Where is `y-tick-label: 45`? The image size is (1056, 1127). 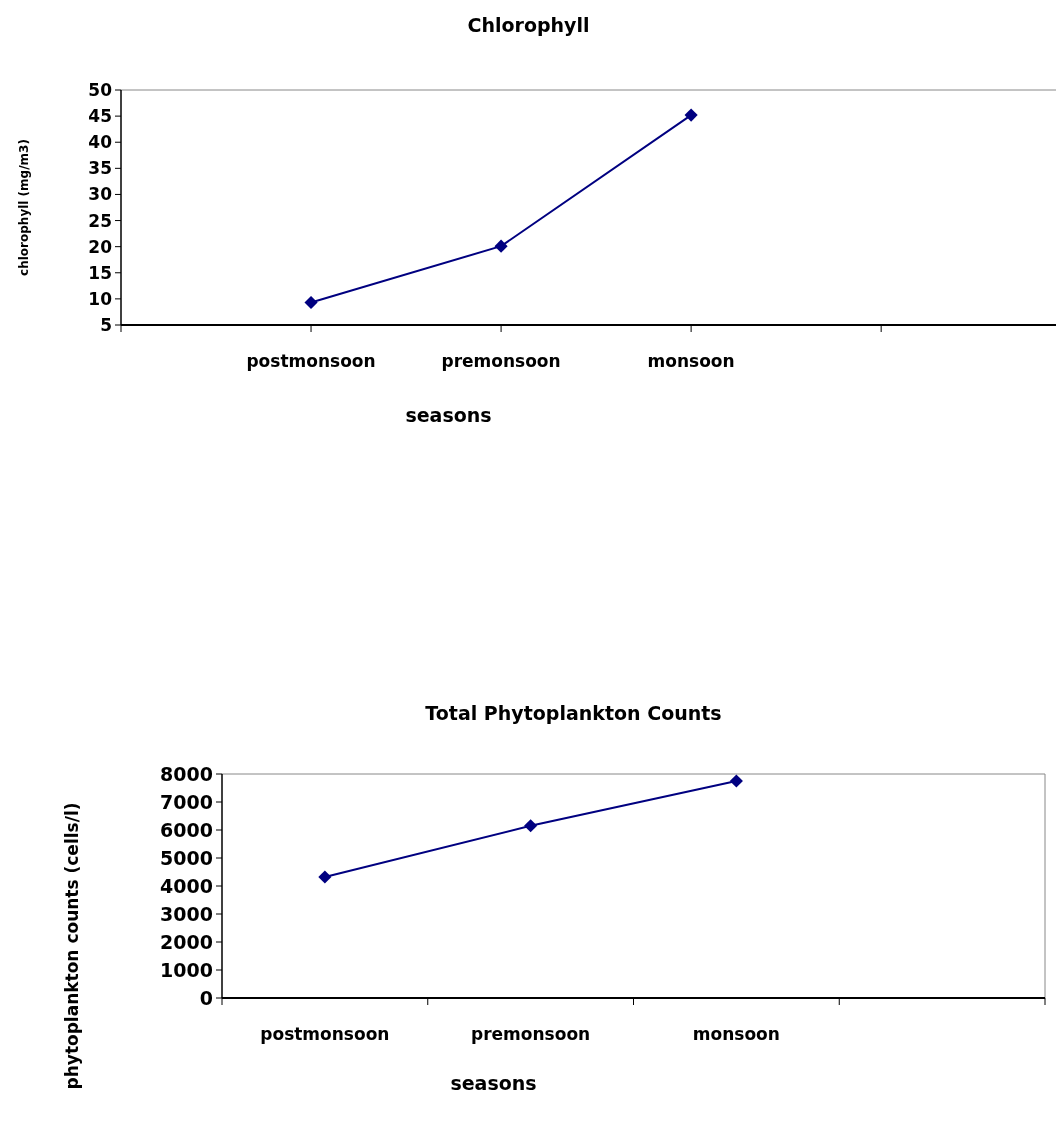
y-tick-label: 45 is located at coordinates (100, 116).